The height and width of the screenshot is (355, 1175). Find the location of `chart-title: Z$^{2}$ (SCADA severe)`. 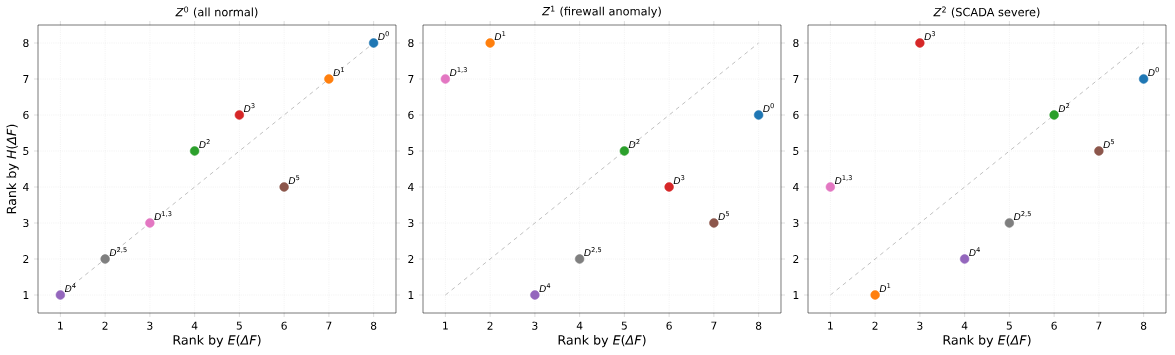

chart-title: Z$^{2}$ (SCADA severe) is located at coordinates (986, 12).